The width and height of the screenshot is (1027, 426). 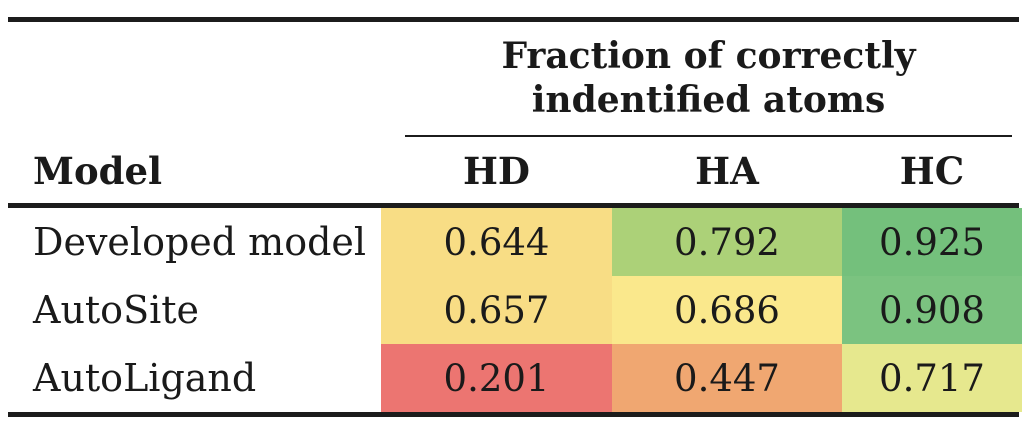 What do you see at coordinates (513, 205) in the screenshot?
I see `header-rule` at bounding box center [513, 205].